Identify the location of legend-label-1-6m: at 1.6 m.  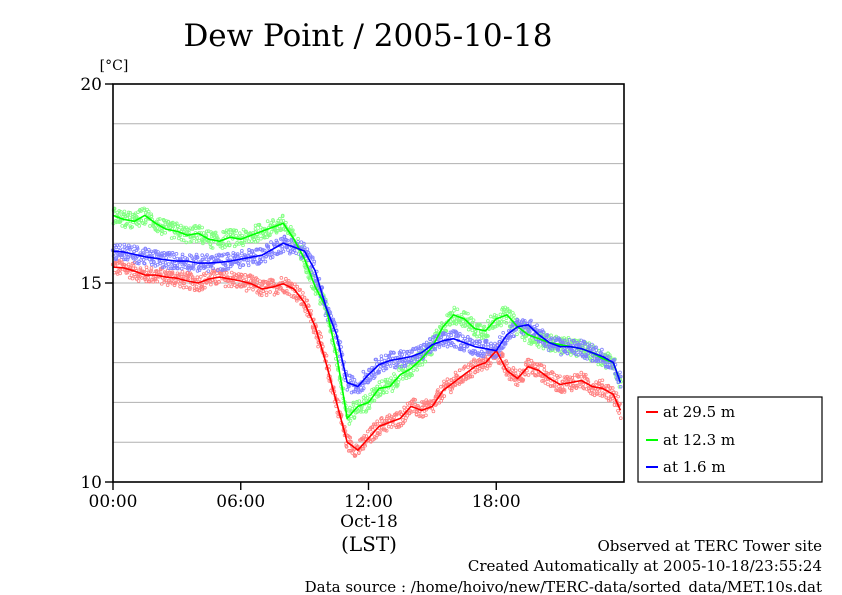
(694, 467).